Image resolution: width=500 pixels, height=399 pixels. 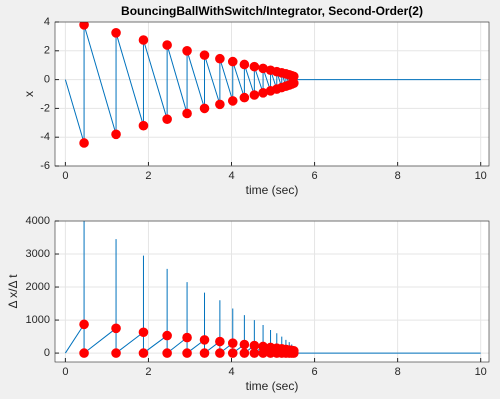 I want to click on y-tick-label: -6, so click(x=45, y=166).